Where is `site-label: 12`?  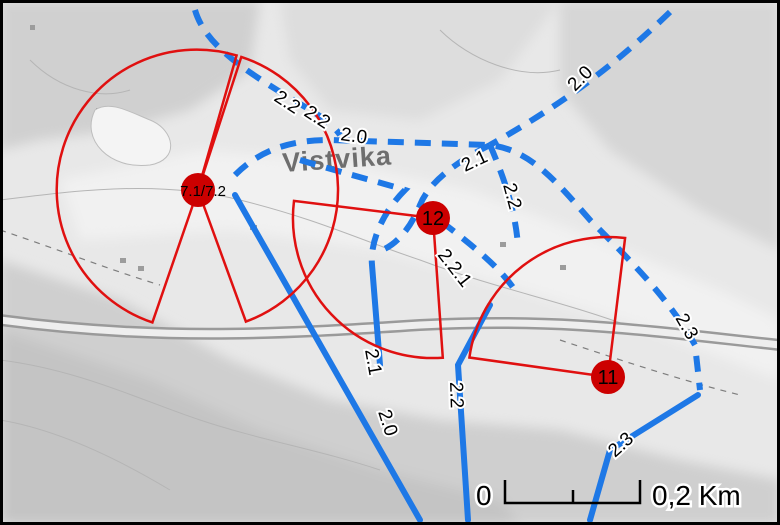 site-label: 12 is located at coordinates (433, 219).